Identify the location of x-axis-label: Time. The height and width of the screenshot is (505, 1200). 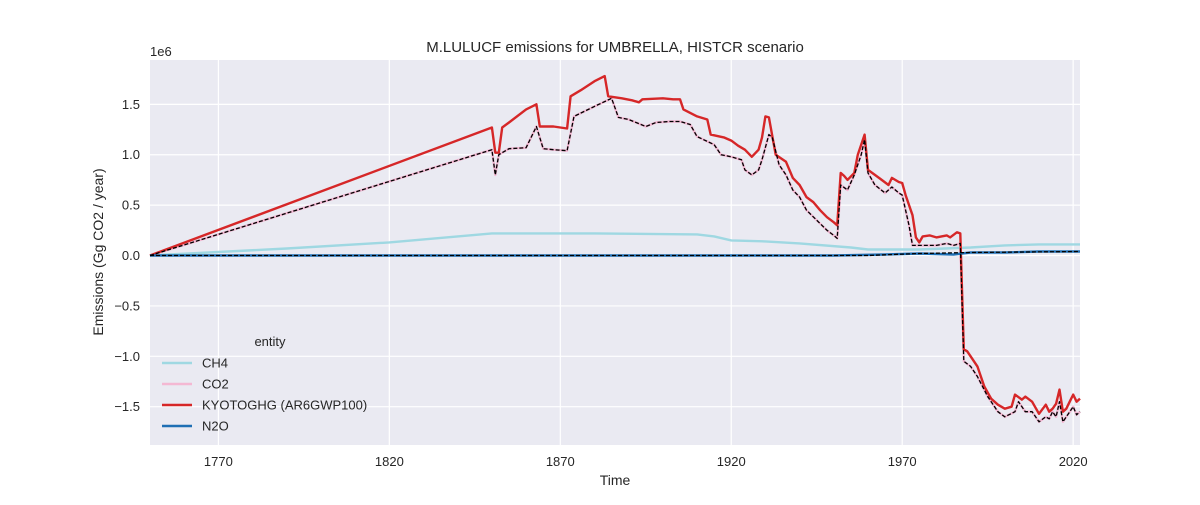
(615, 480).